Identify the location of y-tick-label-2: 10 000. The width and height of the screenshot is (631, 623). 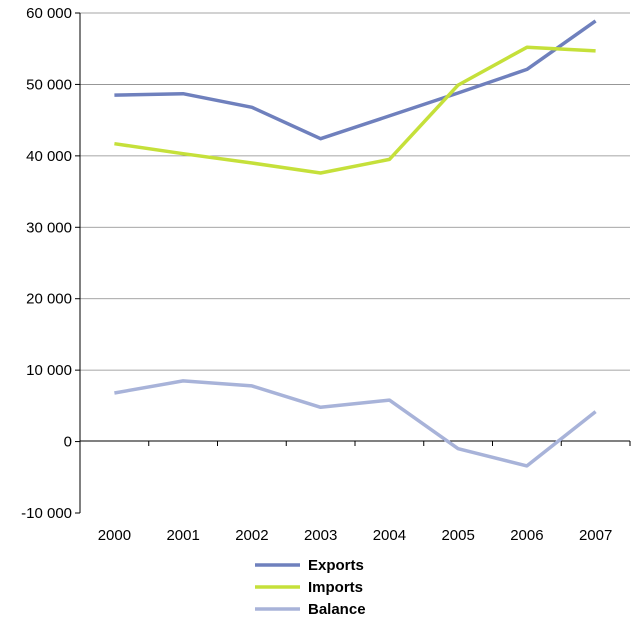
(49, 370).